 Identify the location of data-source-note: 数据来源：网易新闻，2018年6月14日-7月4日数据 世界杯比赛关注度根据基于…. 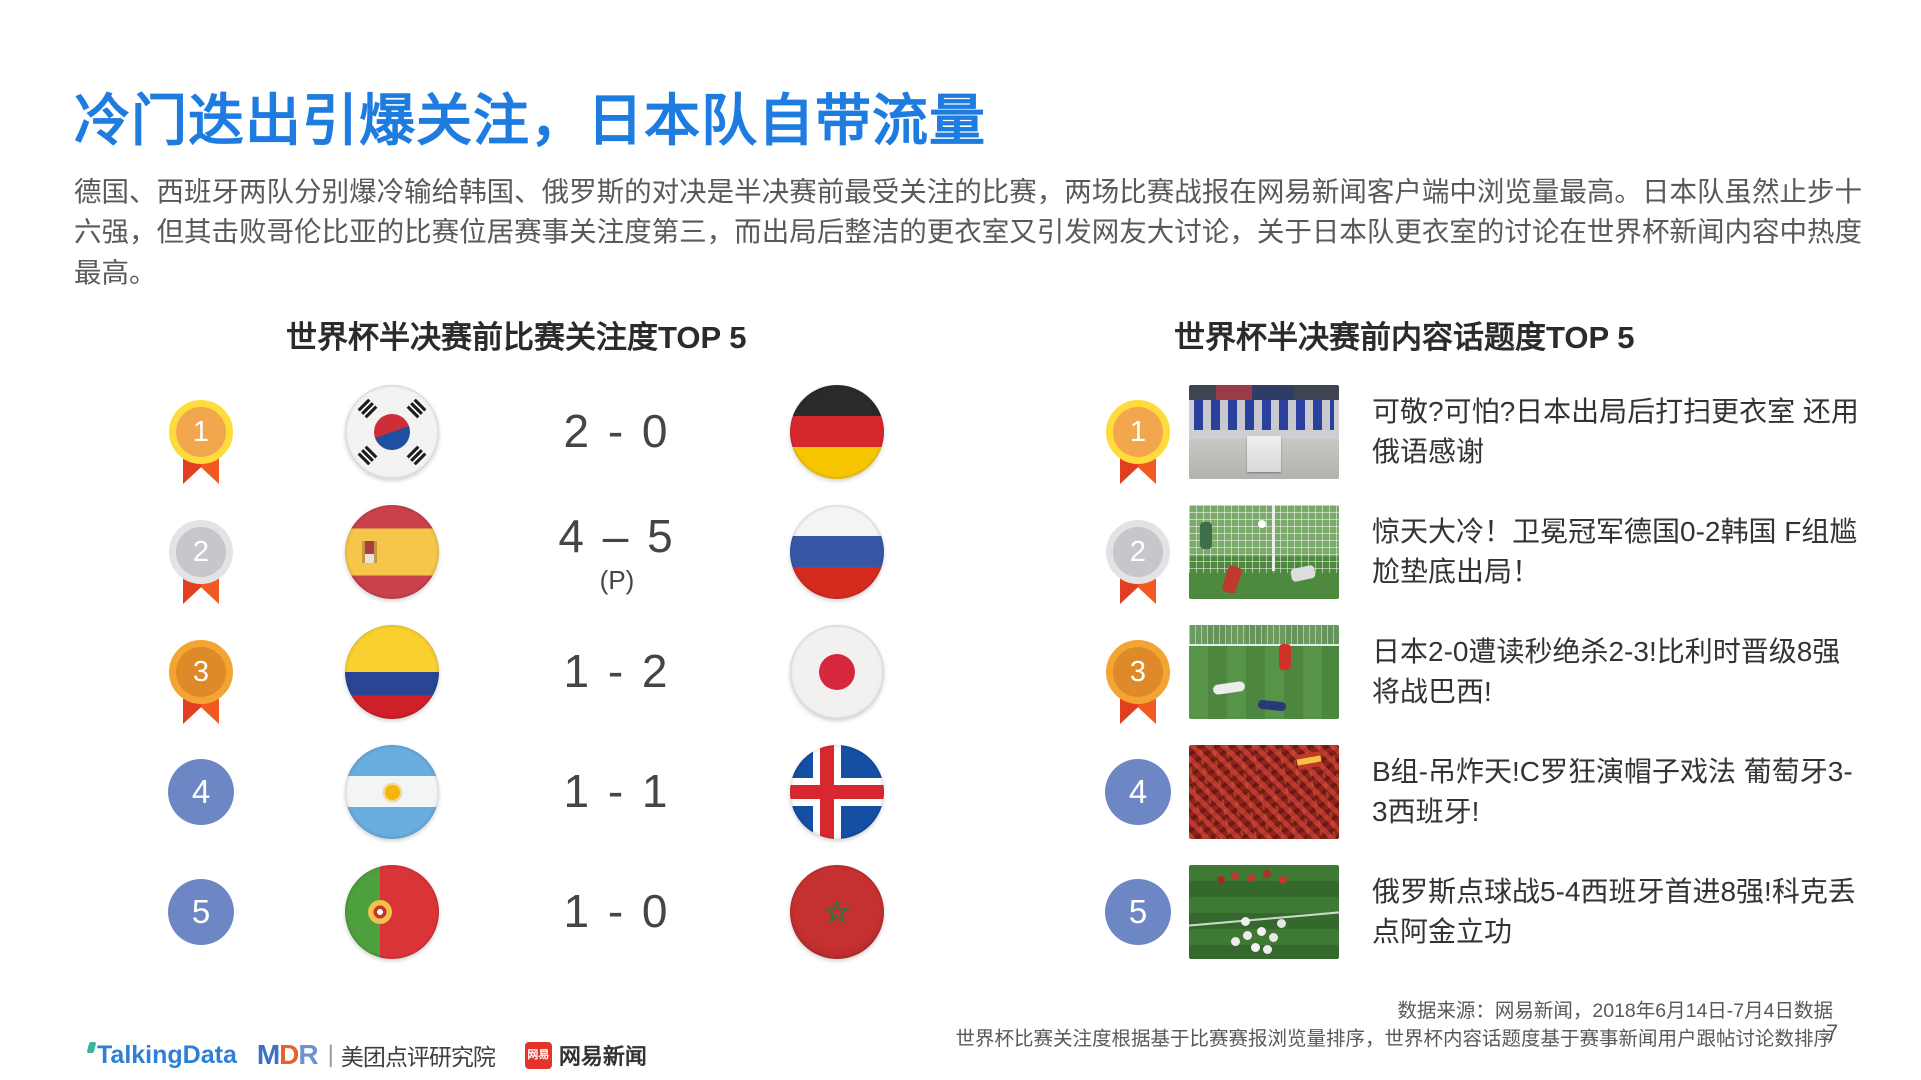
(1394, 1025).